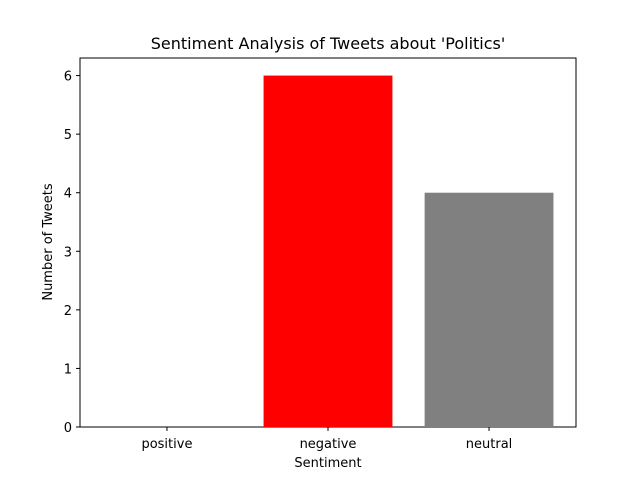 The width and height of the screenshot is (640, 484). What do you see at coordinates (68, 77) in the screenshot?
I see `y-tick-label: 6` at bounding box center [68, 77].